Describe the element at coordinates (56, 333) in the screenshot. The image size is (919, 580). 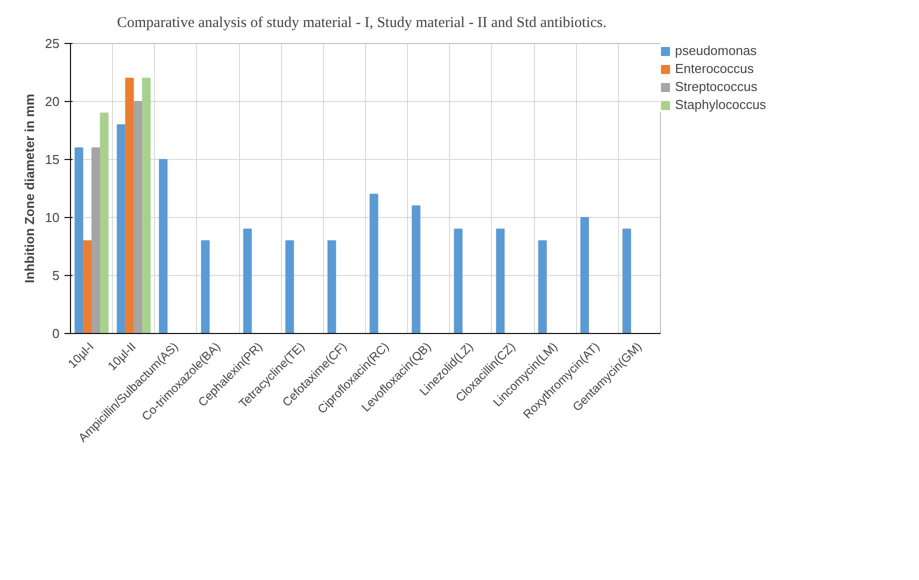
I see `y-tick-label: 0` at that location.